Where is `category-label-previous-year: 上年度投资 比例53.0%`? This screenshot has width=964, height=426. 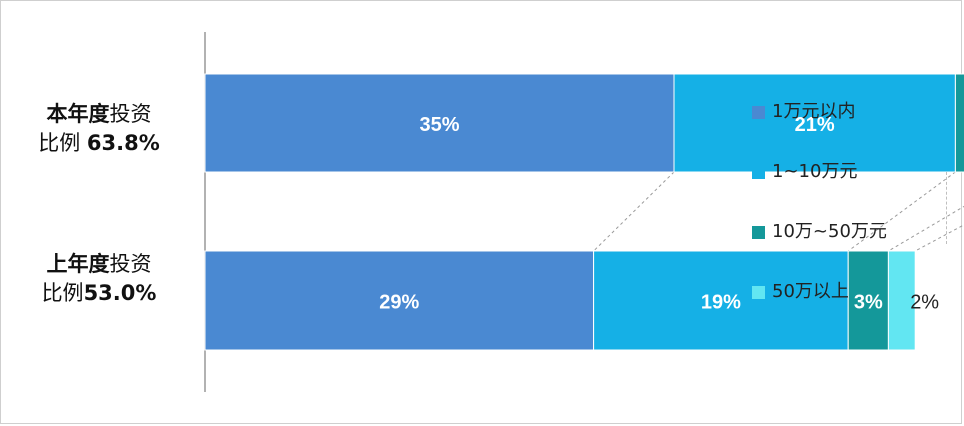
category-label-previous-year: 上年度投资 比例53.0% is located at coordinates (99, 279).